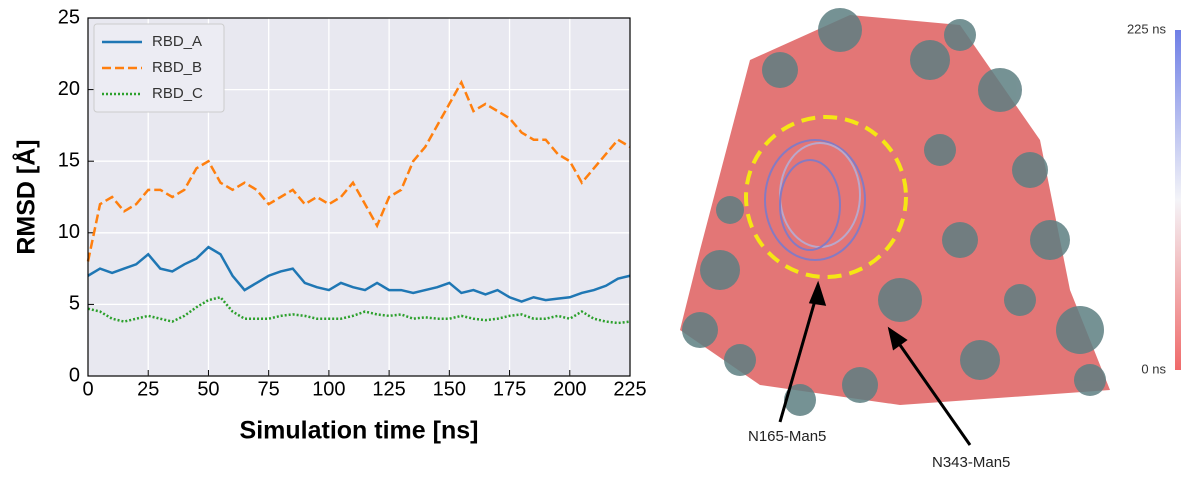  I want to click on legend-label: RBD_A, so click(177, 41).